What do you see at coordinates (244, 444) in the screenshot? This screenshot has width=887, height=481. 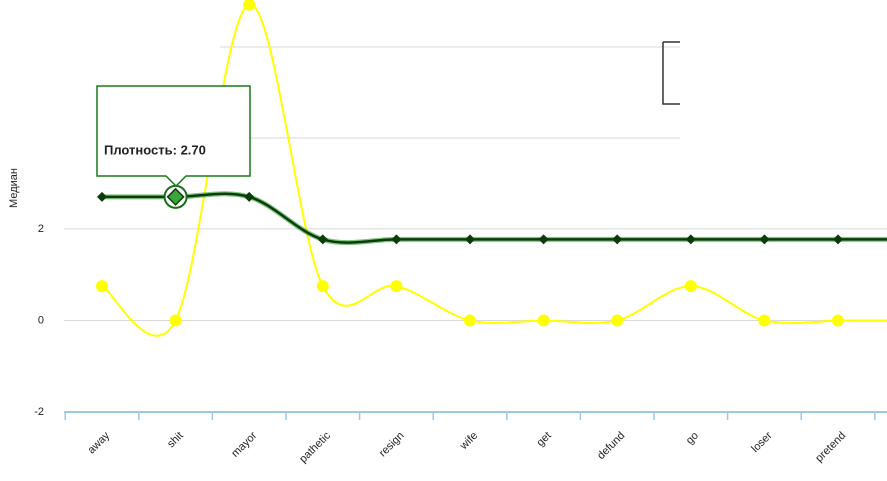 I see `x-tick-label: mayor` at bounding box center [244, 444].